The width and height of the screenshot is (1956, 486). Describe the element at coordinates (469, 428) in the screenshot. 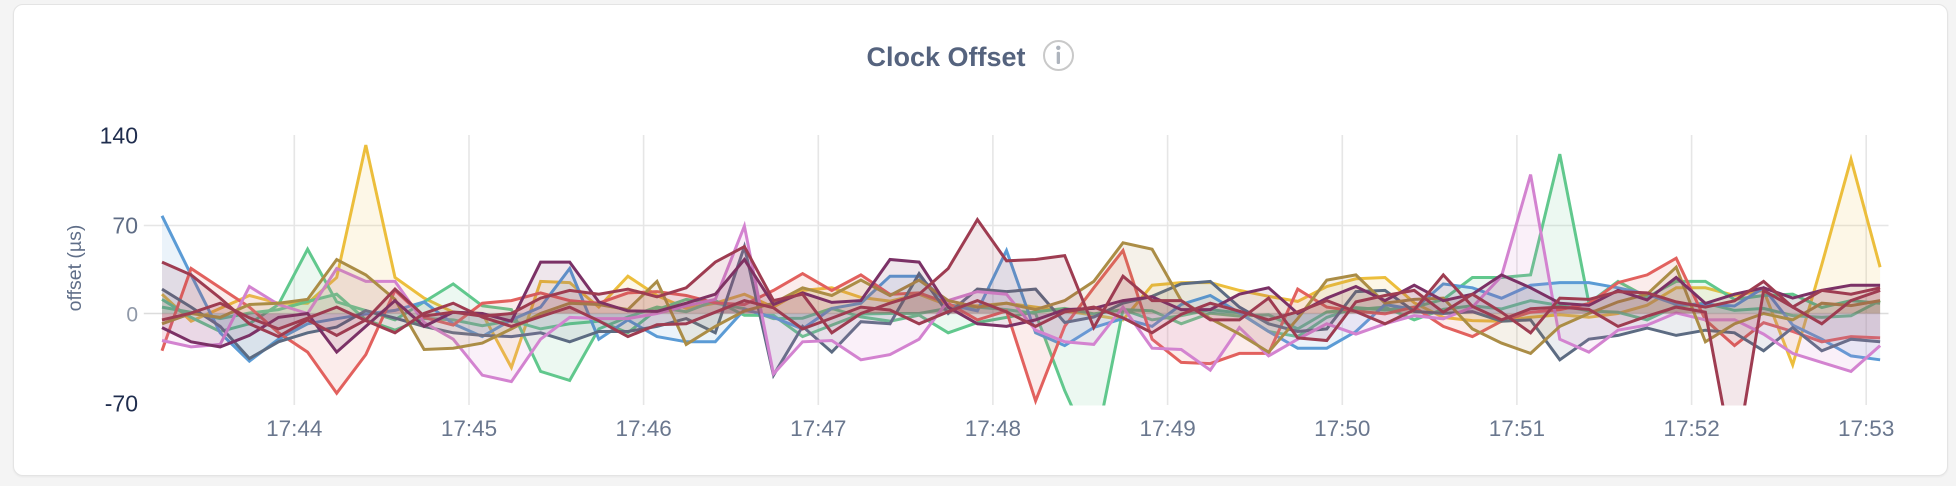

I see `svg-text: 17:45` at that location.